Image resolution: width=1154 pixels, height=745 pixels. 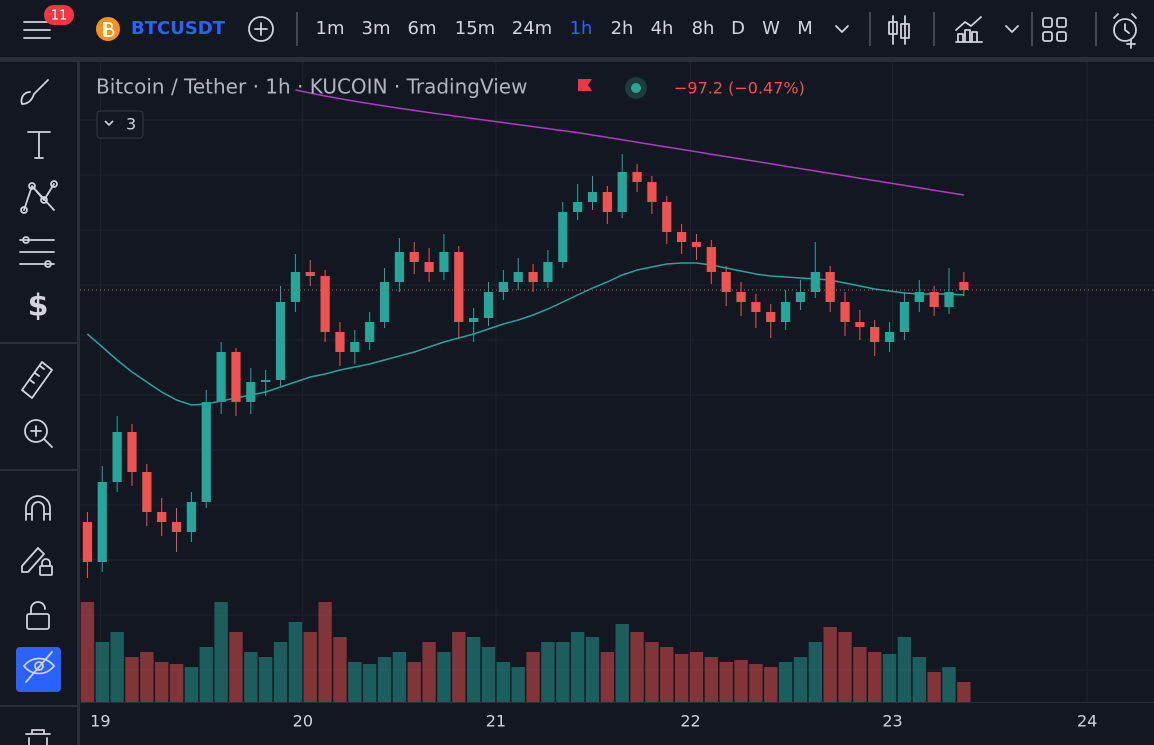 I want to click on fib-tool, so click(x=37, y=252).